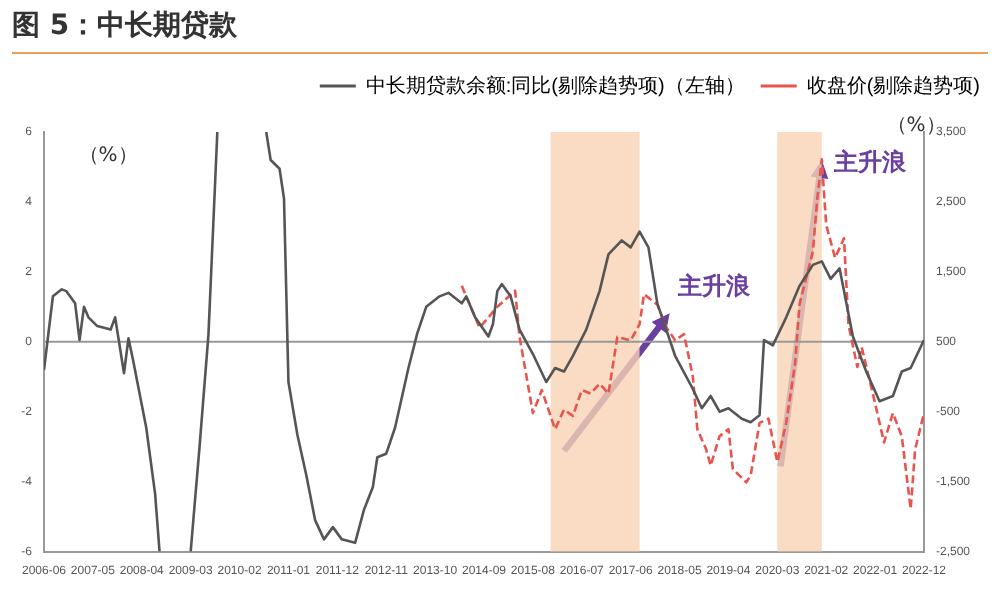 This screenshot has height=604, width=1000. What do you see at coordinates (555, 85) in the screenshot?
I see `legend-label: 中长期贷款余额:同比(剔除趋势项)（左轴）` at bounding box center [555, 85].